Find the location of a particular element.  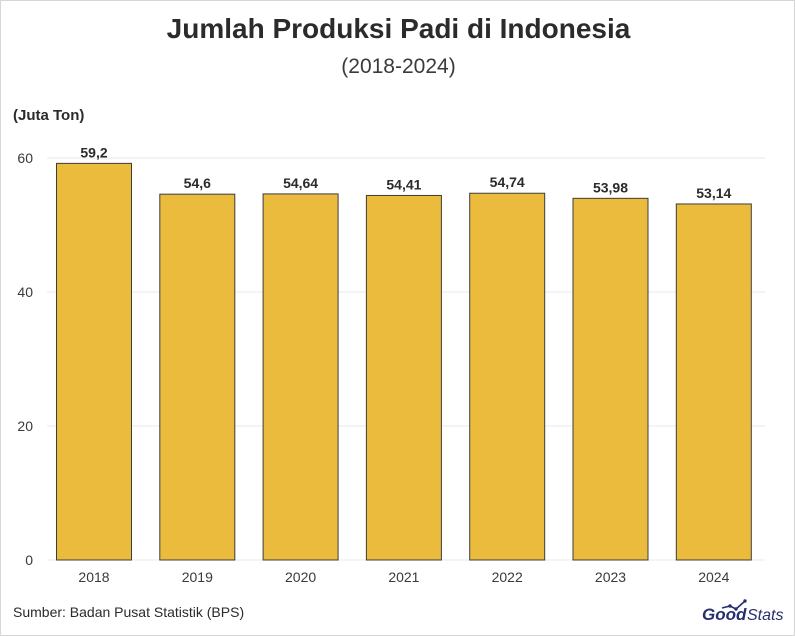

logo-stats-text: Stats is located at coordinates (765, 615).